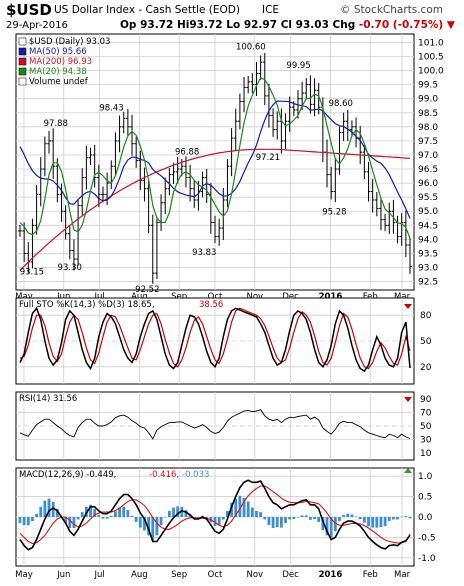 The image size is (464, 586). I want to click on header-date: 29-Apr-2016, so click(37, 25).